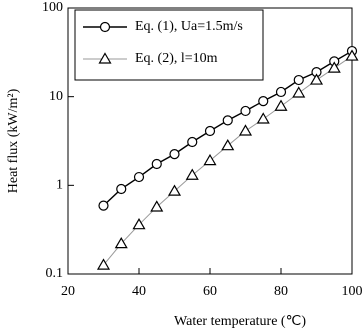  I want to click on legend-box, so click(169, 45).